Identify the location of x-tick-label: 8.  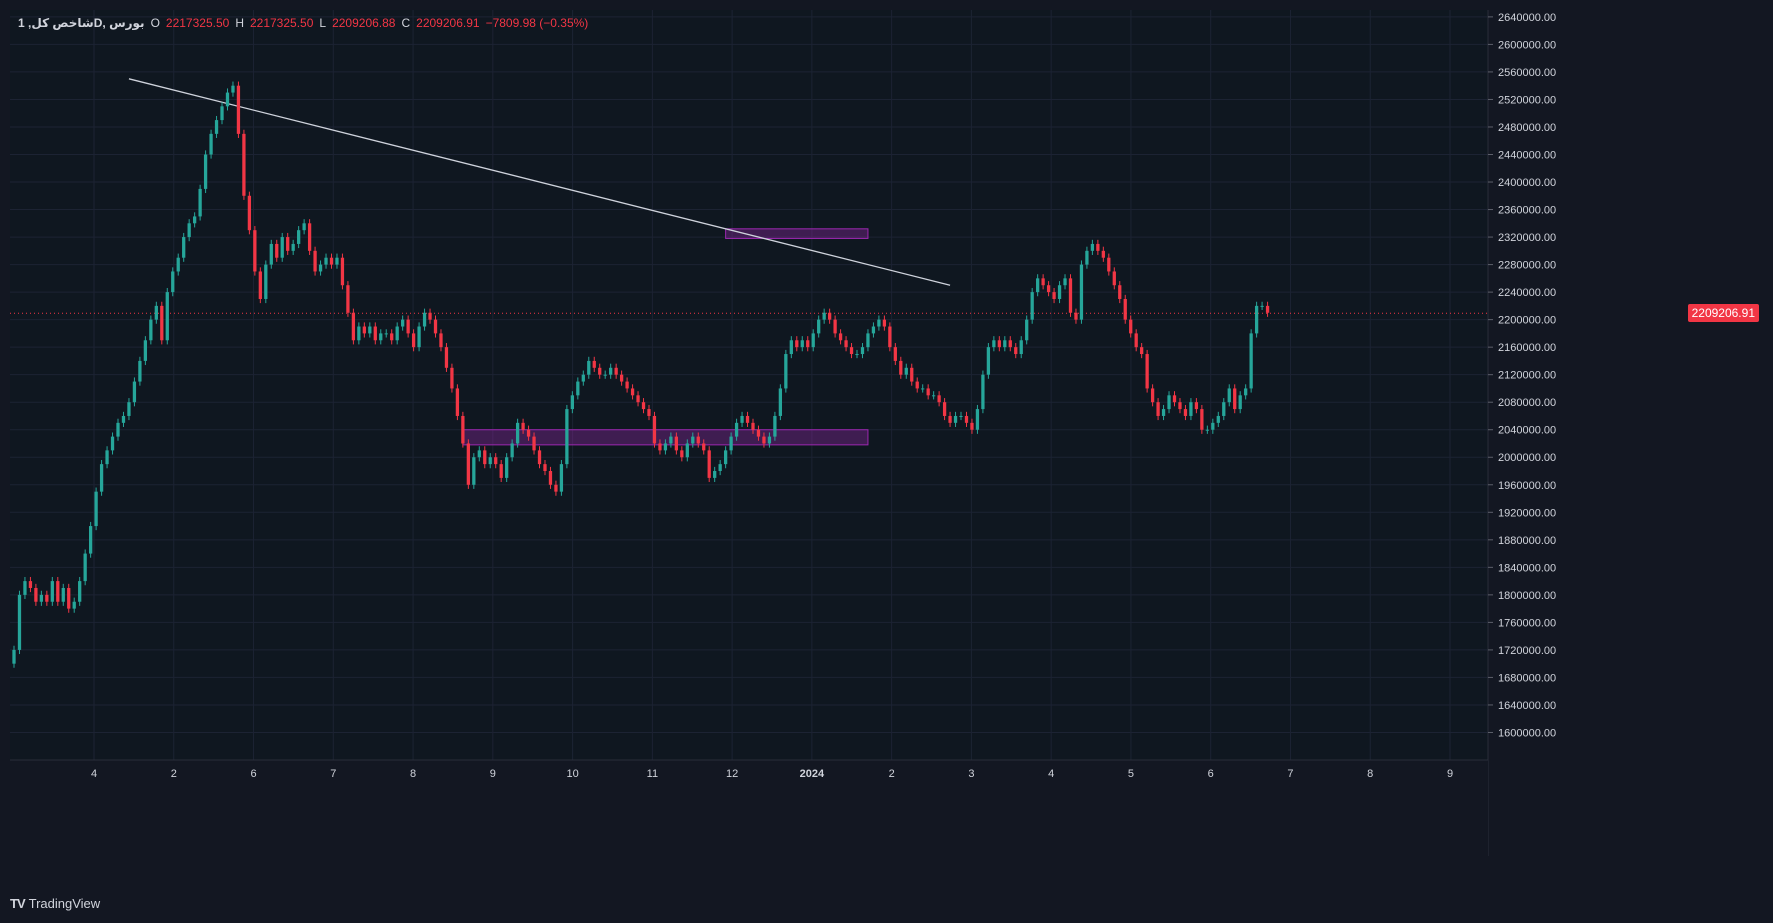
(413, 774).